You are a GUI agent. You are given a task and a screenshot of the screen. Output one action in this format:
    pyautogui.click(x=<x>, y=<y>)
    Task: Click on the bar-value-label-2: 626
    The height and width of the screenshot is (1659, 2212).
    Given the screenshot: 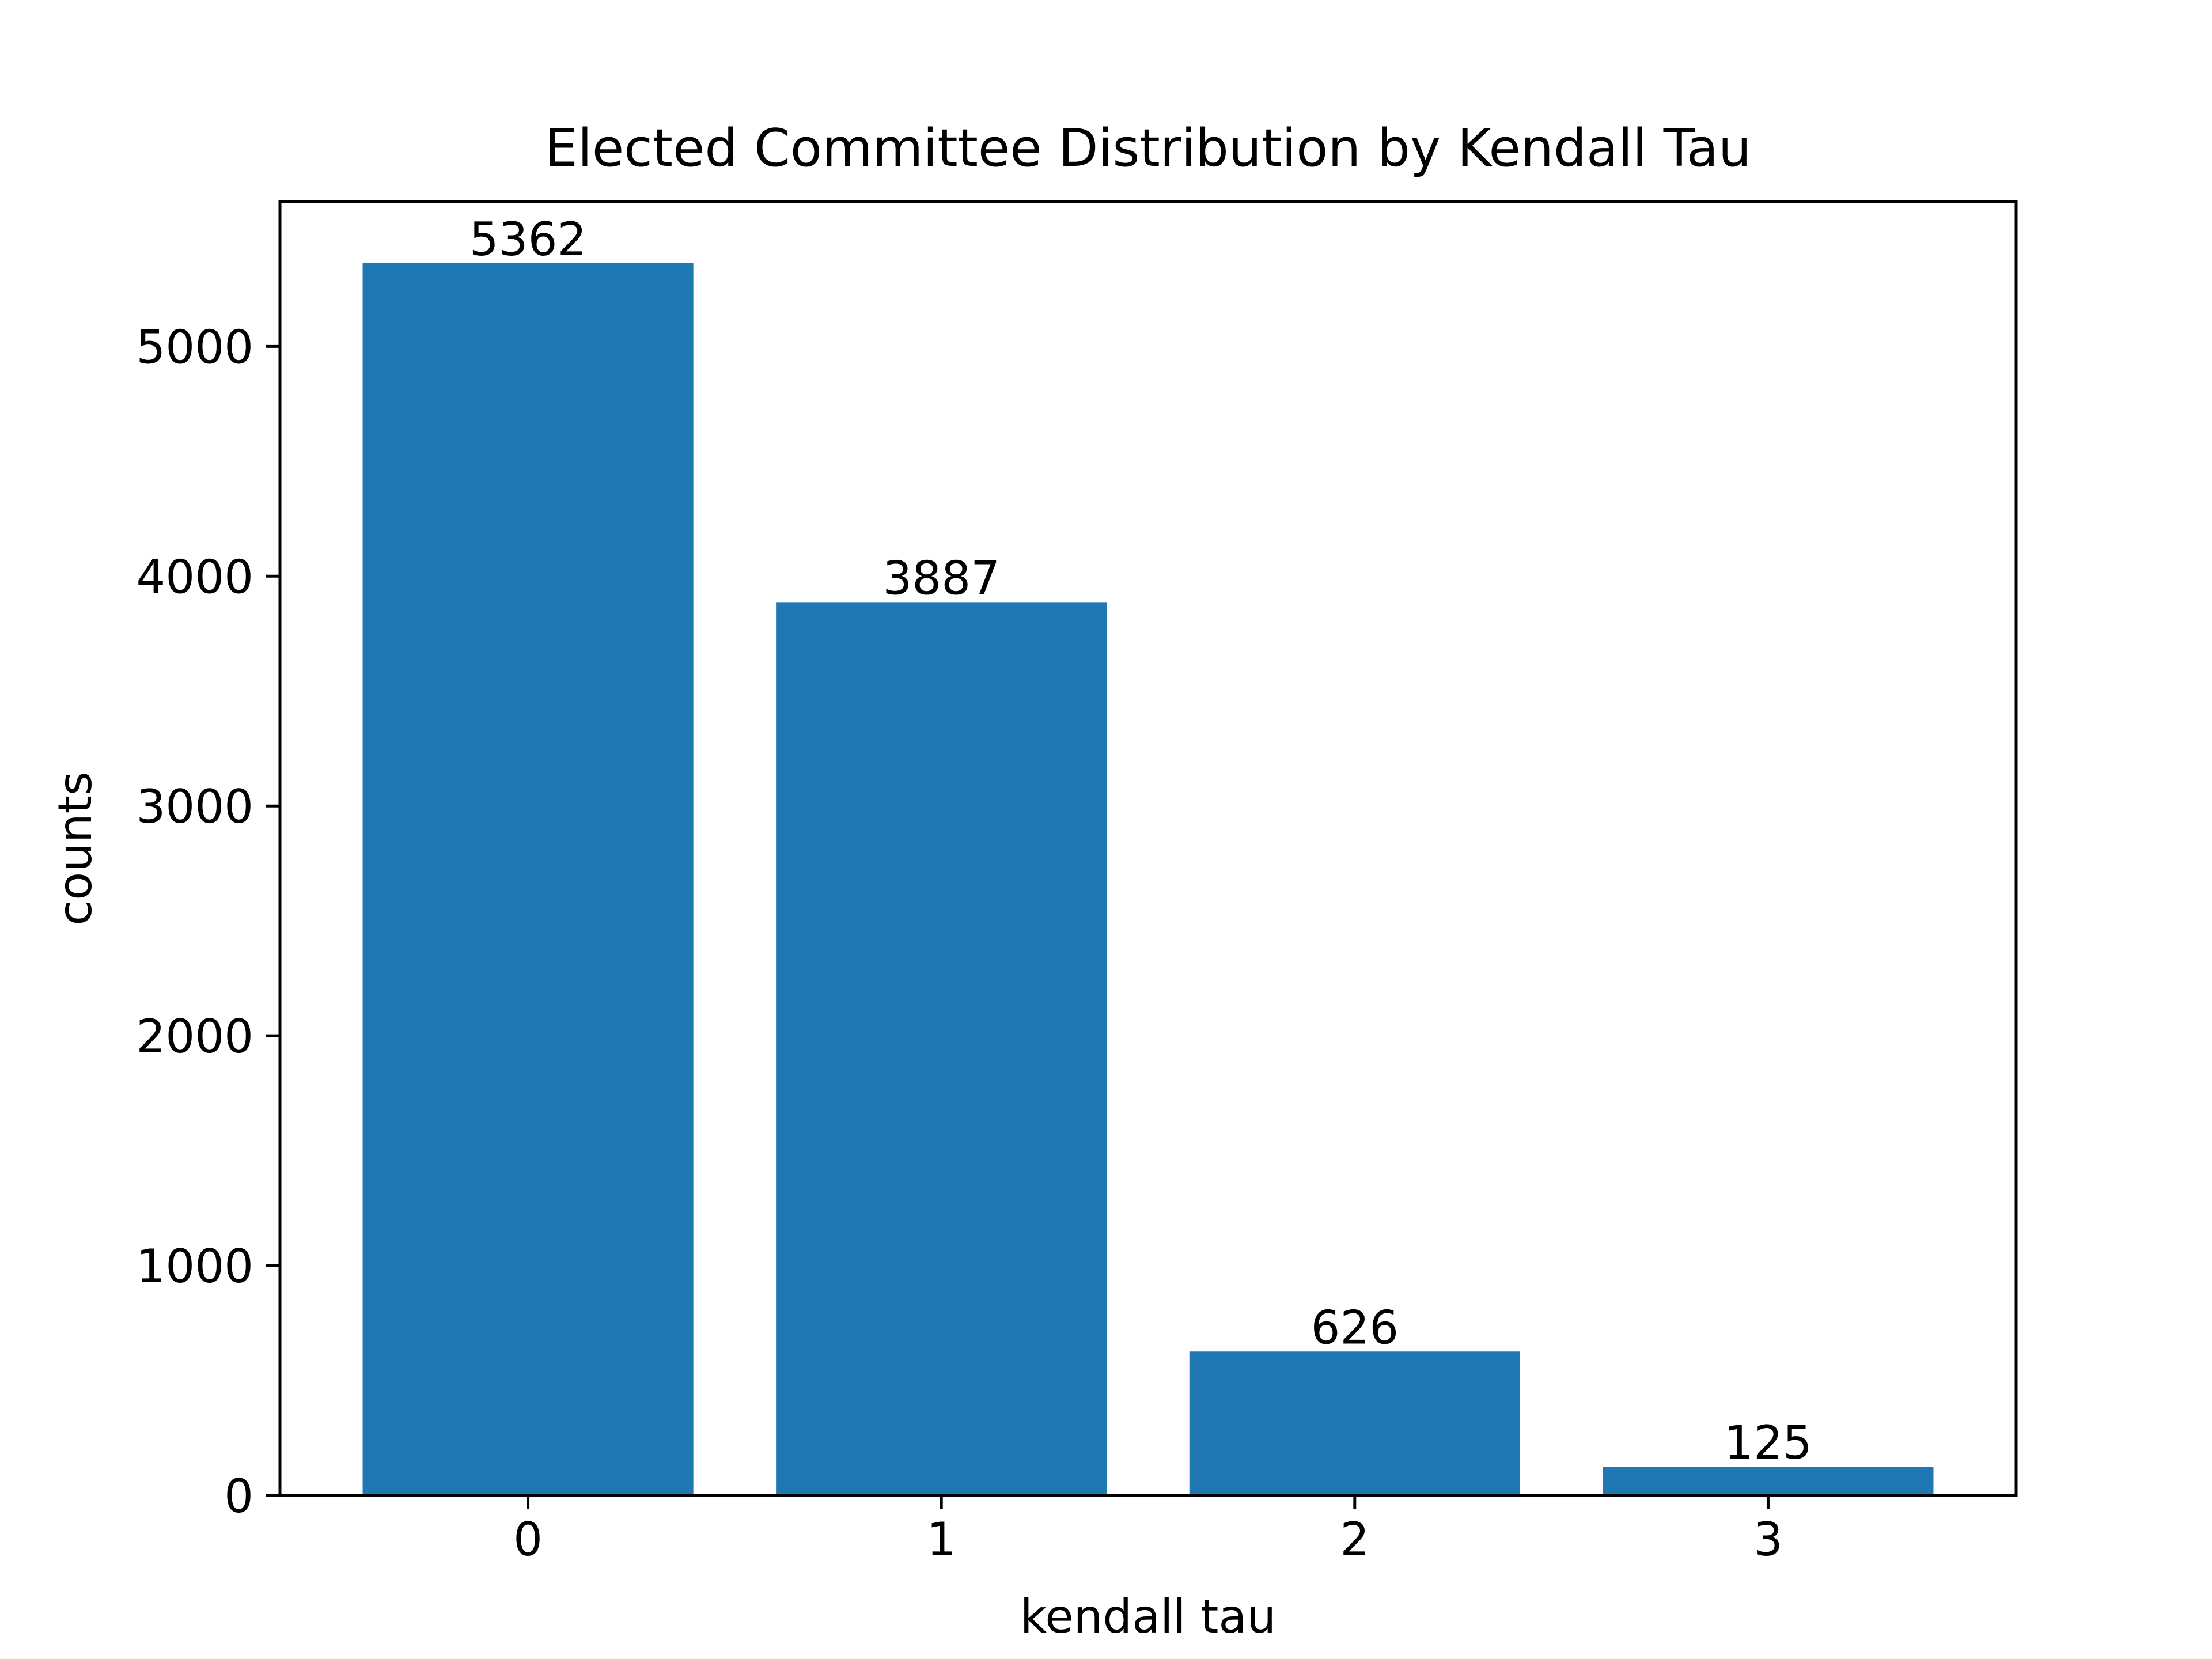 What is the action you would take?
    pyautogui.click(x=1354, y=1327)
    